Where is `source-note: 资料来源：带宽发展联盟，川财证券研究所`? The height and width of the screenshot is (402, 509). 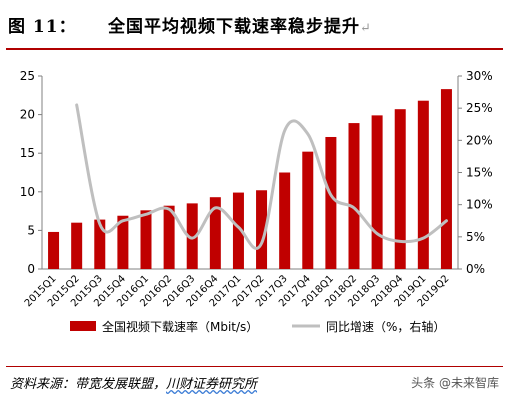
source-note: 资料来源：带宽发展联盟，川财证券研究所 is located at coordinates (133, 382).